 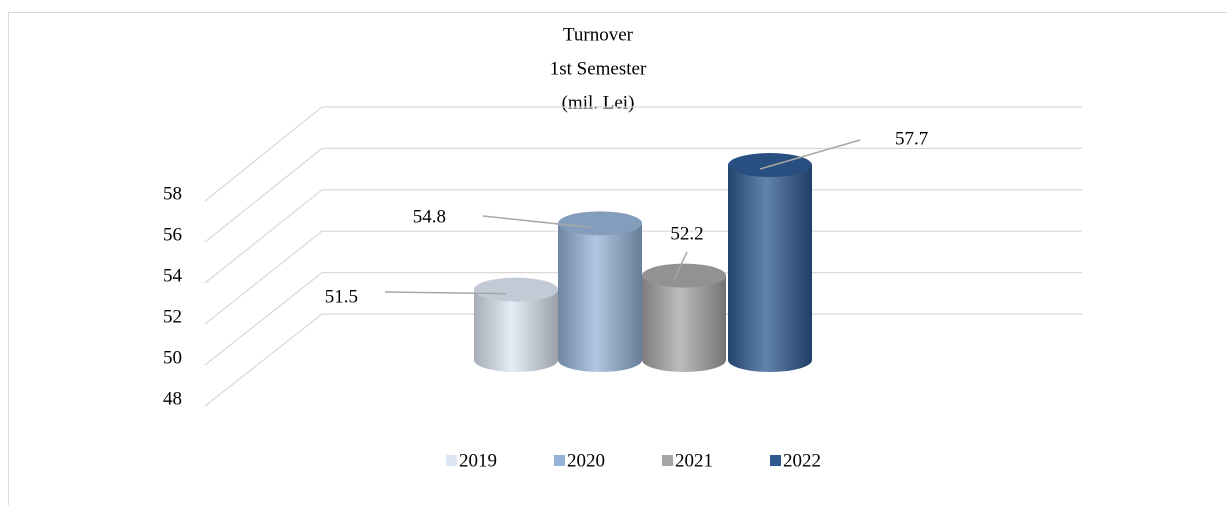 I want to click on y-tick-label: 54, so click(x=173, y=275).